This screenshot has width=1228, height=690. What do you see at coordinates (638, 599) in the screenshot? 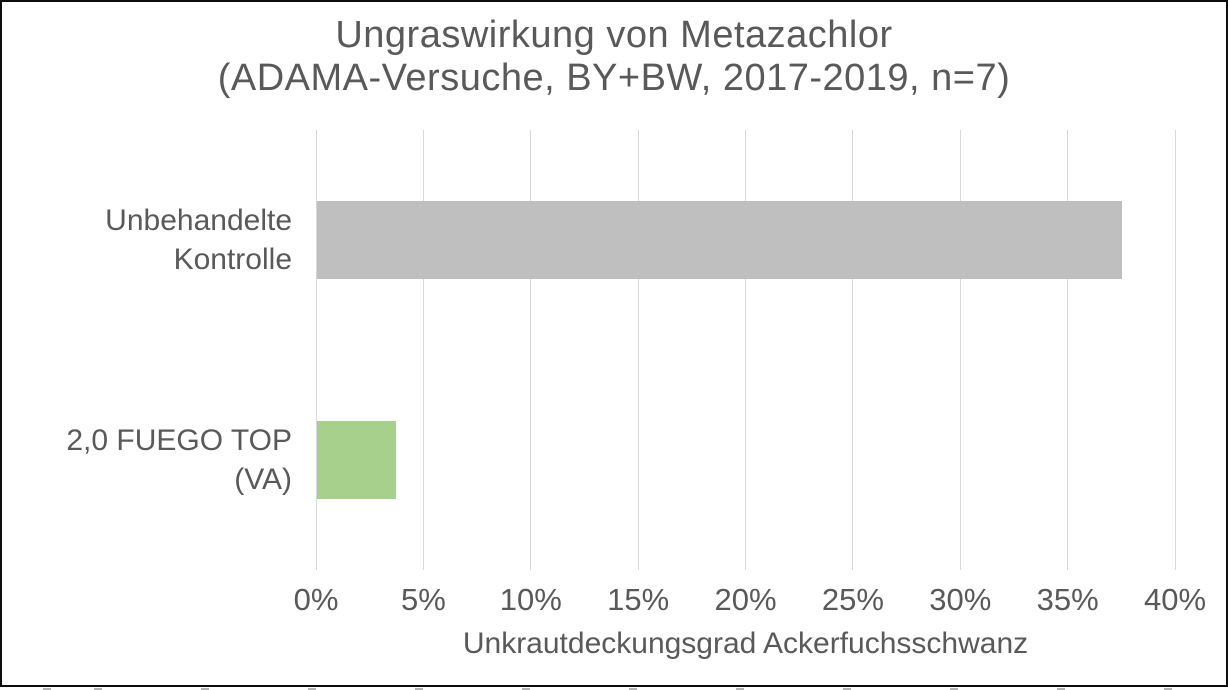
I see `x-tick-label-15: 15%` at bounding box center [638, 599].